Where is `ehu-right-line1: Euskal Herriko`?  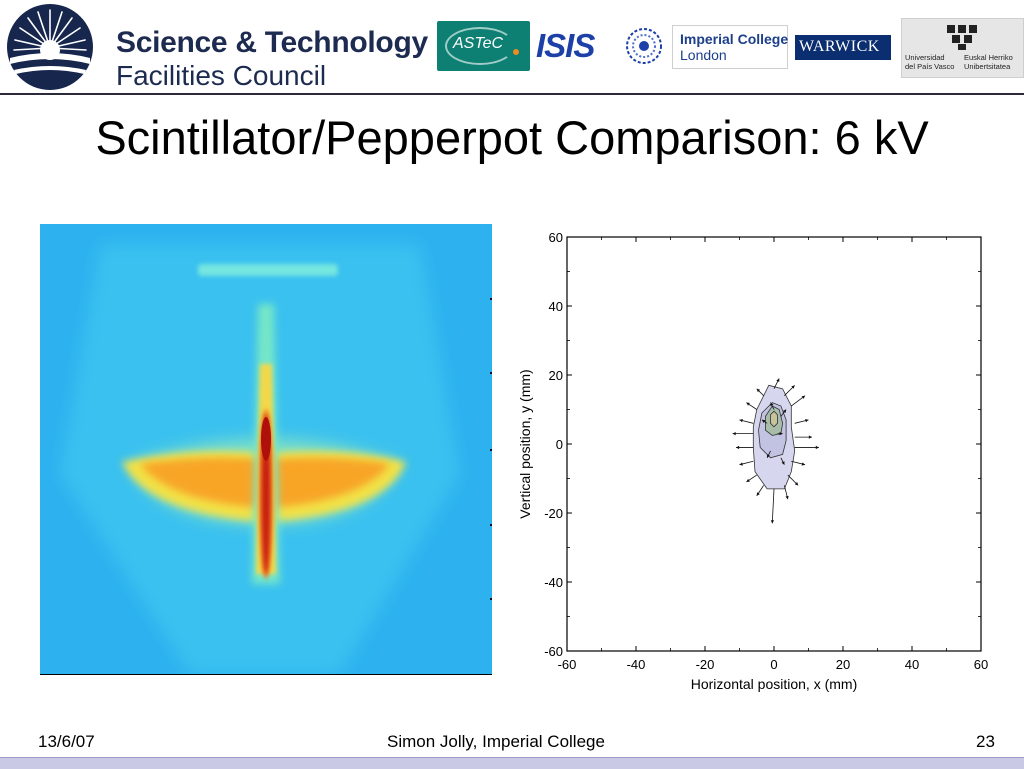
ehu-right-line1: Euskal Herriko is located at coordinates (988, 57).